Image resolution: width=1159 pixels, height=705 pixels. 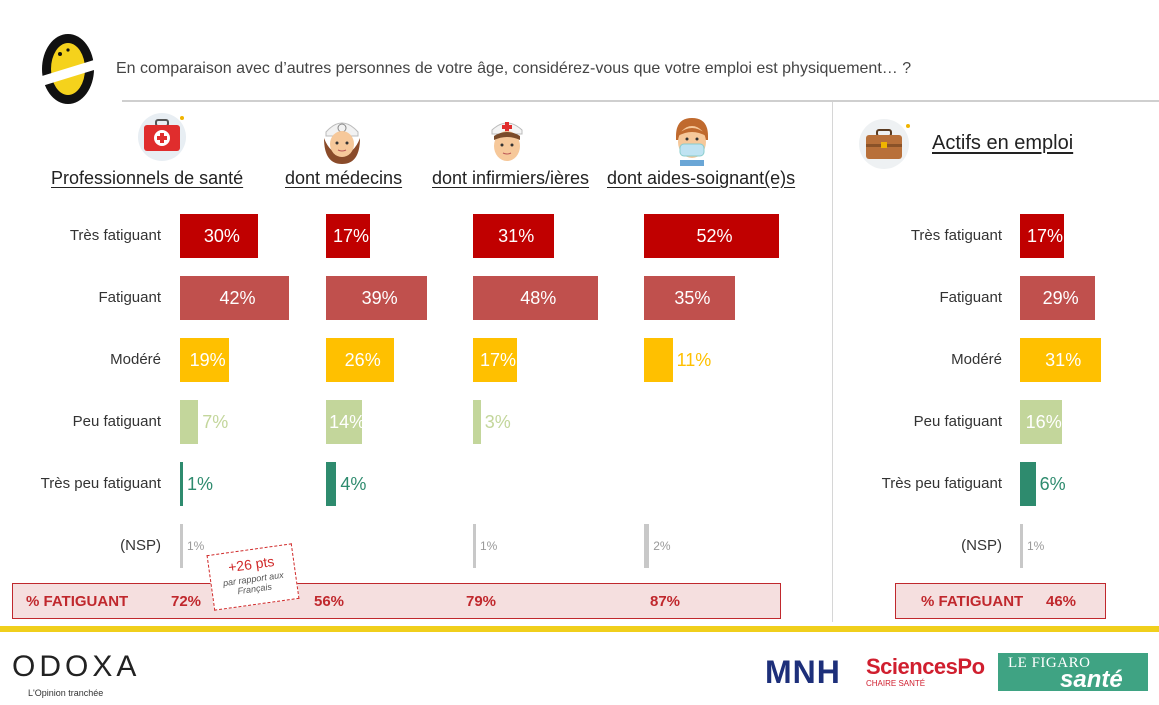 I want to click on bar-label-medecins-fatiguant: 39%, so click(x=379, y=298).